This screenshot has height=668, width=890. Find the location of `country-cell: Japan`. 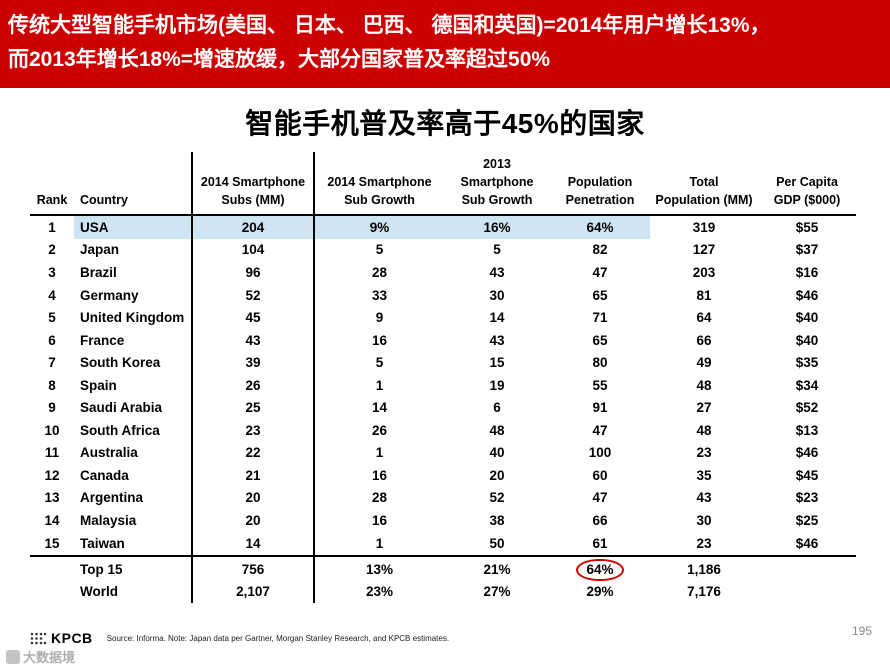

country-cell: Japan is located at coordinates (100, 250).